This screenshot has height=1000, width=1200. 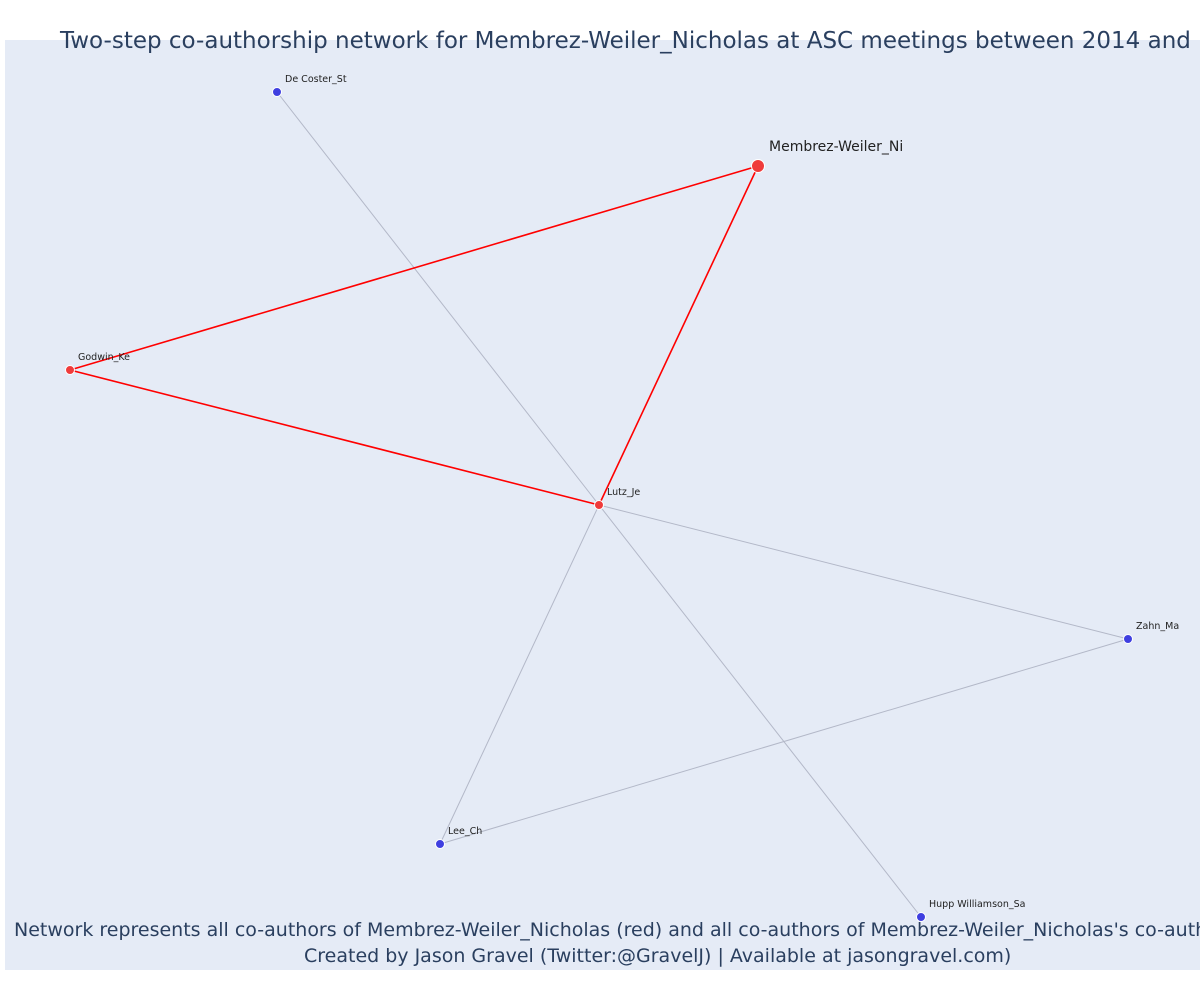 What do you see at coordinates (921, 917) in the screenshot?
I see `node-hupp` at bounding box center [921, 917].